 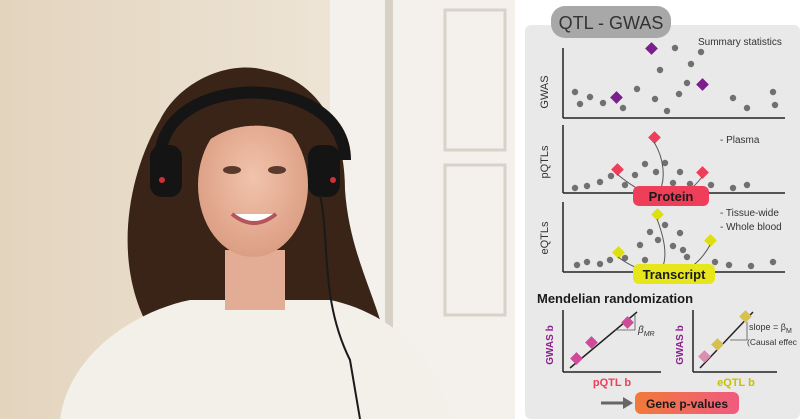 What do you see at coordinates (751, 227) in the screenshot?
I see `whole-blood-label: - Whole blood` at bounding box center [751, 227].